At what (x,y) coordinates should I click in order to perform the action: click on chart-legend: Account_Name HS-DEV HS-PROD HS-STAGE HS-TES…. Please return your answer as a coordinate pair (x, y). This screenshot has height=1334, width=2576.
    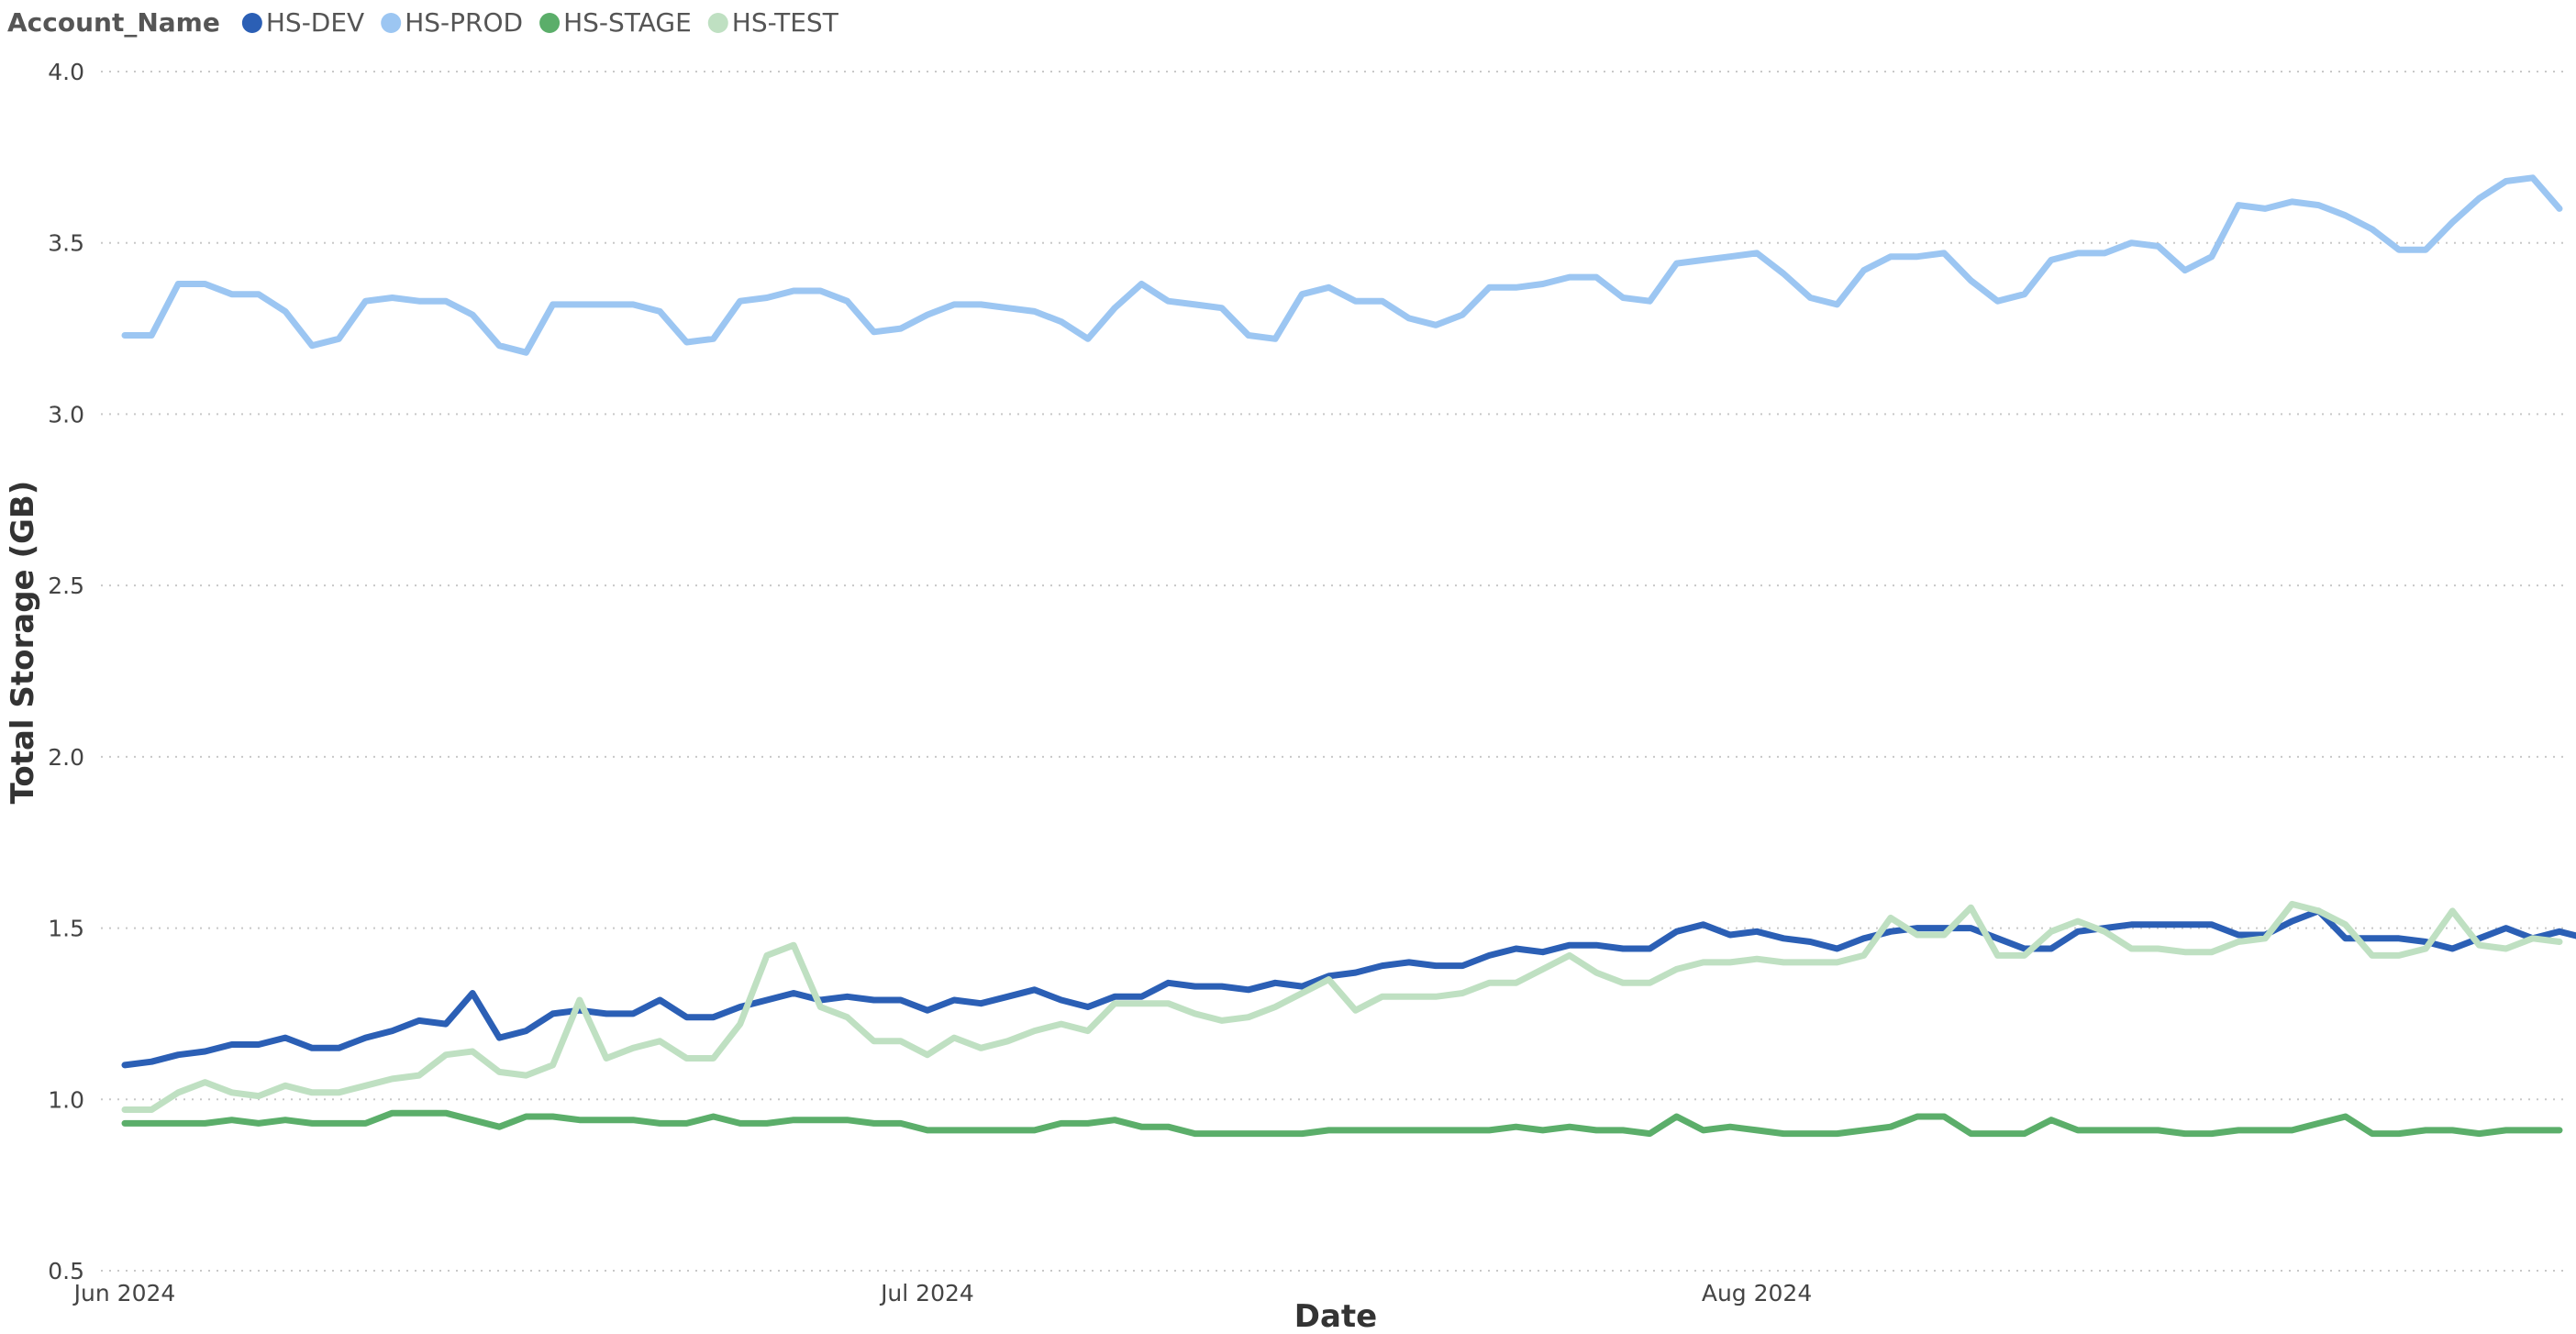
    Looking at the image, I should click on (423, 22).